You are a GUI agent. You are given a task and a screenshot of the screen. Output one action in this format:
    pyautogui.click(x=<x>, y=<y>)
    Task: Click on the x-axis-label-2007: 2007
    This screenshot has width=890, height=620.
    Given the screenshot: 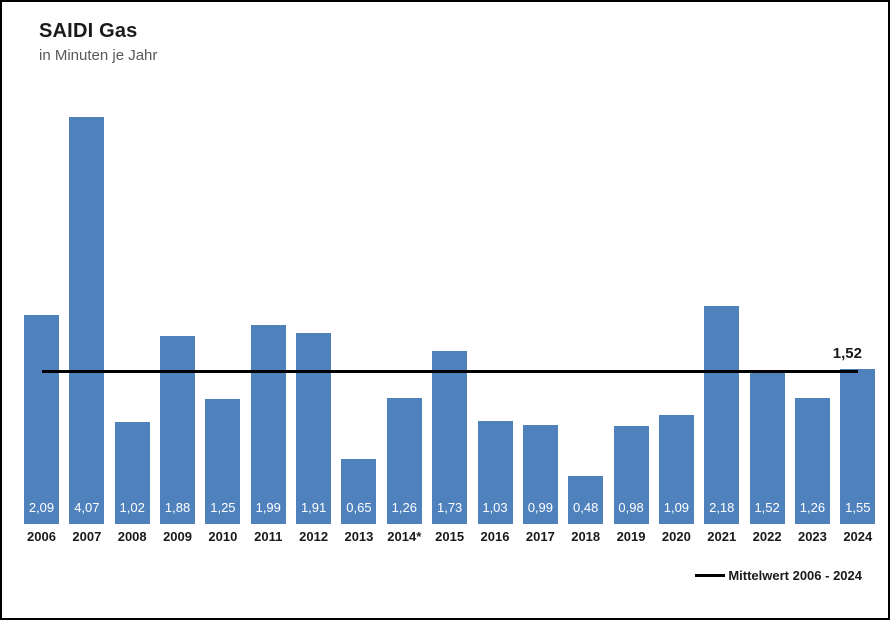 What is the action you would take?
    pyautogui.click(x=87, y=536)
    